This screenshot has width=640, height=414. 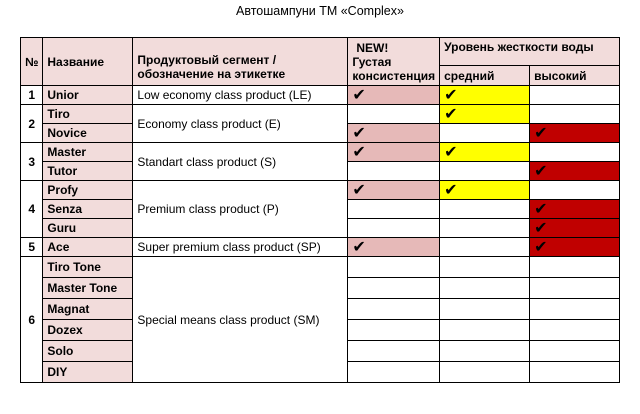 What do you see at coordinates (31, 319) in the screenshot?
I see `group-number: 6` at bounding box center [31, 319].